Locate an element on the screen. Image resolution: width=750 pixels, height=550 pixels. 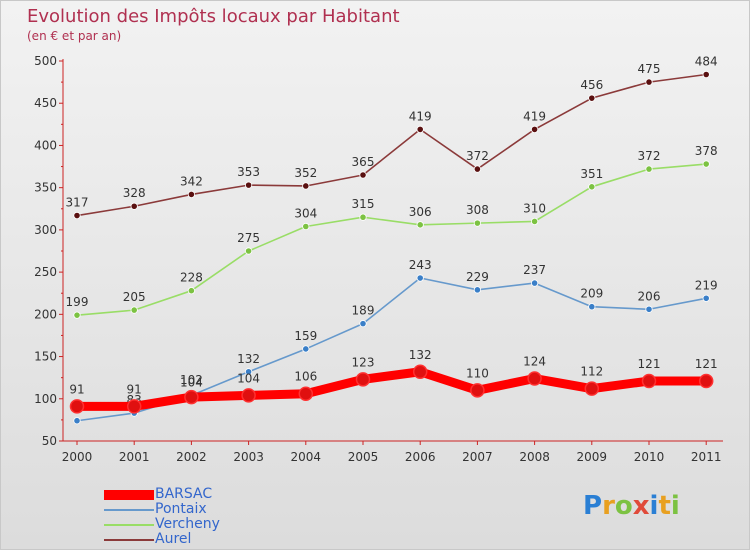
data-label-vercheny-2003: 275 is located at coordinates (248, 238).